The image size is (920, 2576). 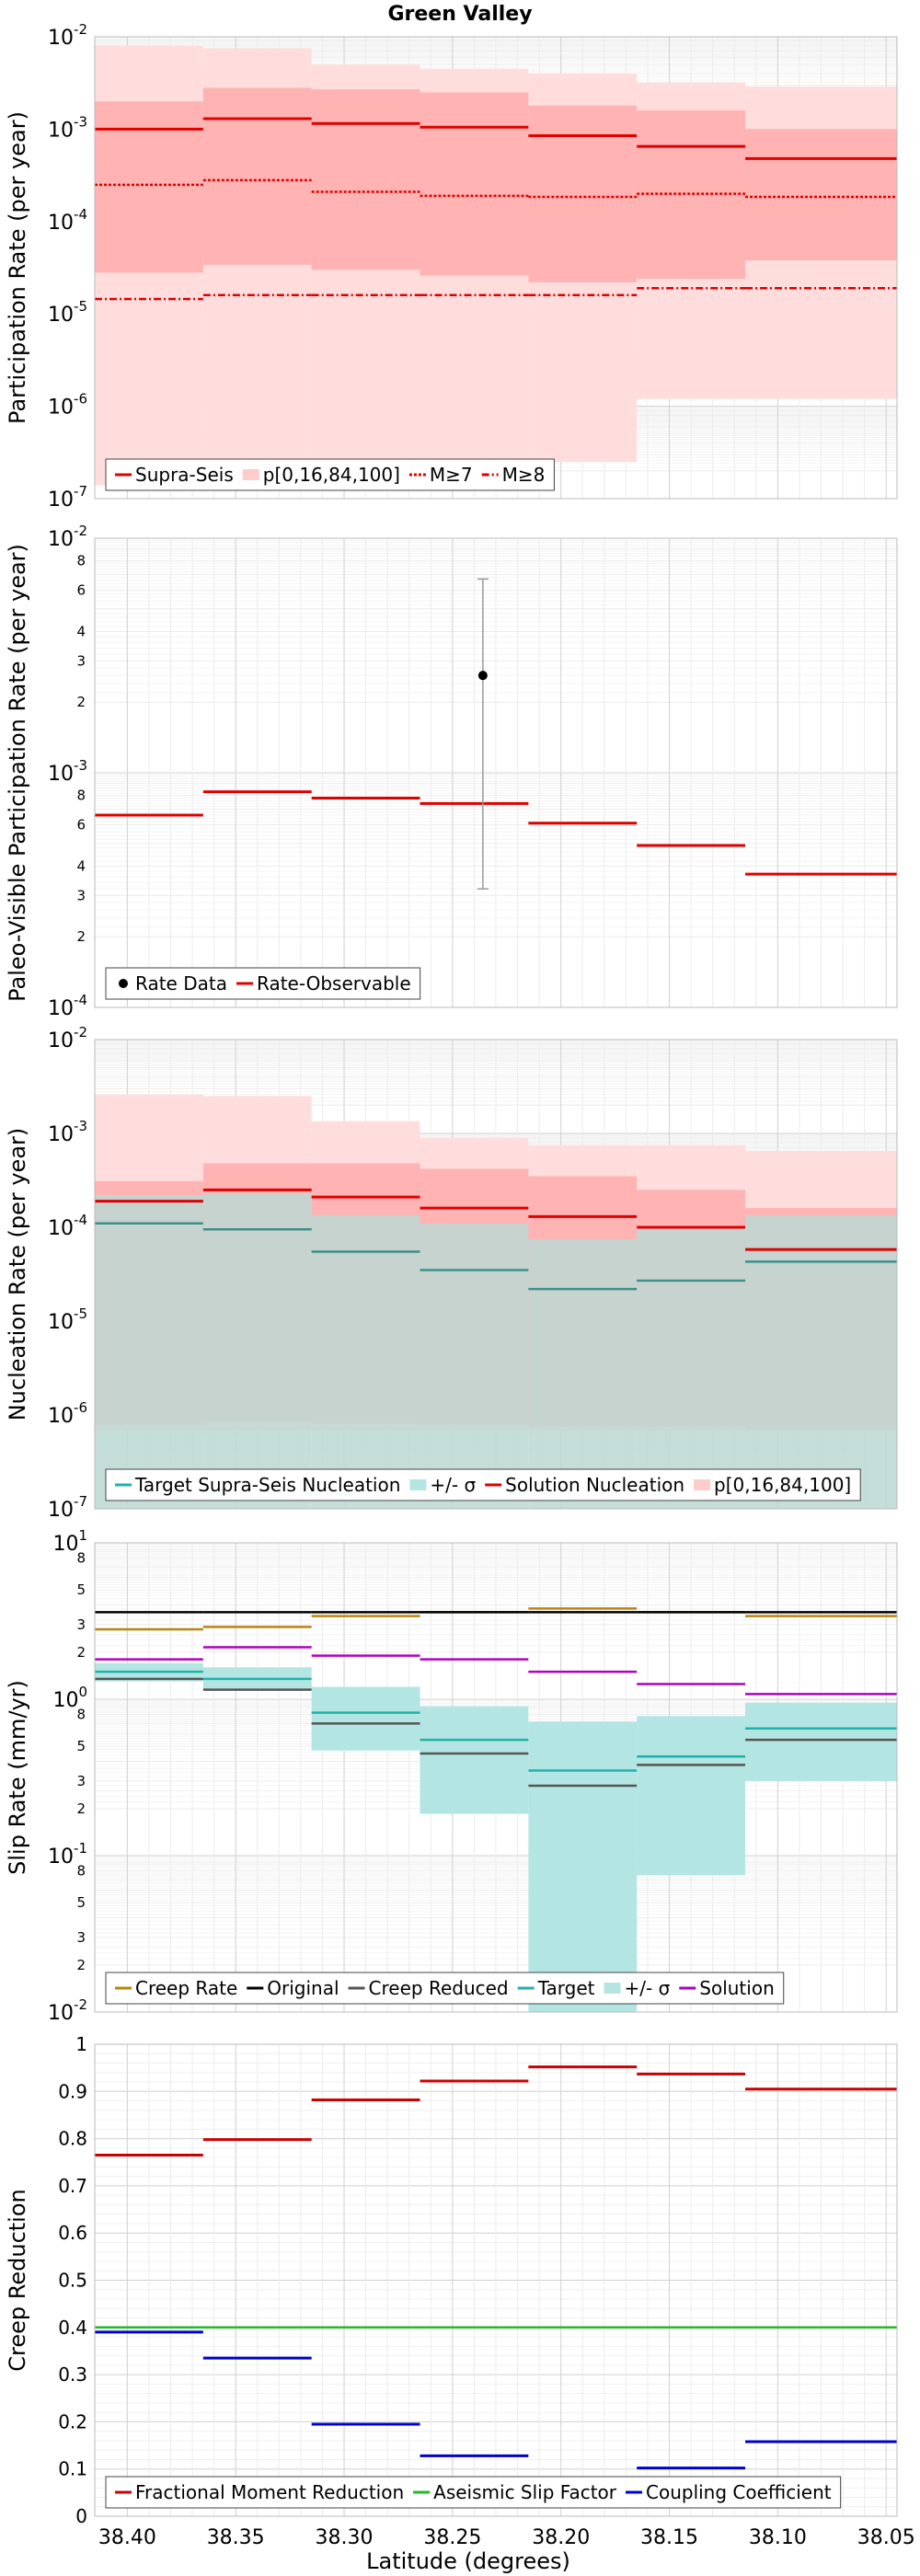 What do you see at coordinates (561, 2537) in the screenshot?
I see `x-tick-label: 38.20` at bounding box center [561, 2537].